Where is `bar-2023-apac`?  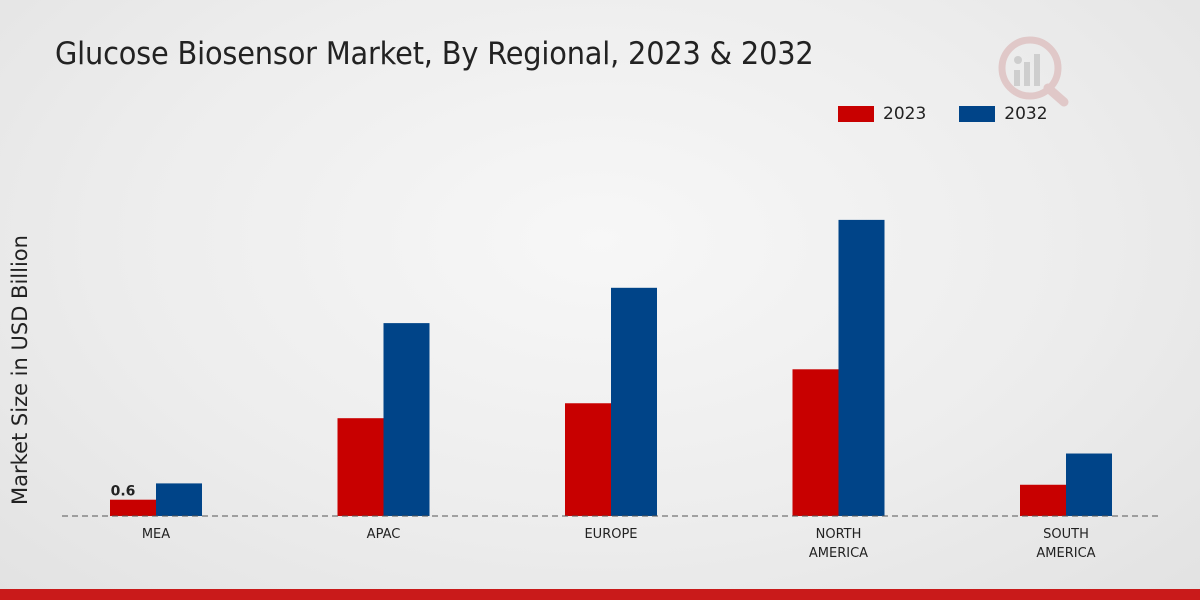 bar-2023-apac is located at coordinates (360, 467).